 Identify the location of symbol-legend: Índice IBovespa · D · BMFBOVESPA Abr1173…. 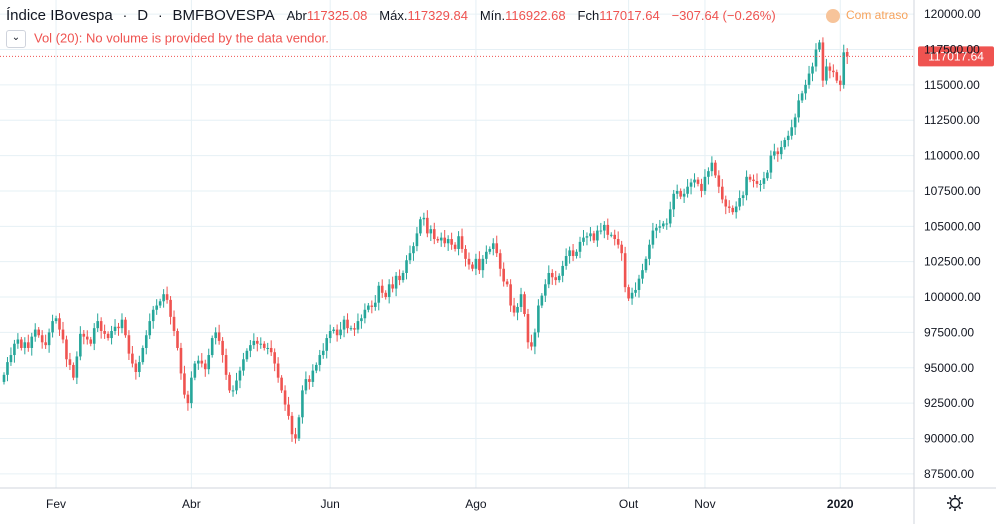
(391, 15).